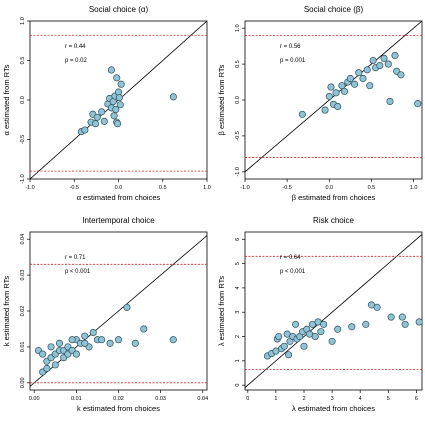 Image resolution: width=425 pixels, height=425 pixels. I want to click on x-tick-label: 2, so click(303, 399).